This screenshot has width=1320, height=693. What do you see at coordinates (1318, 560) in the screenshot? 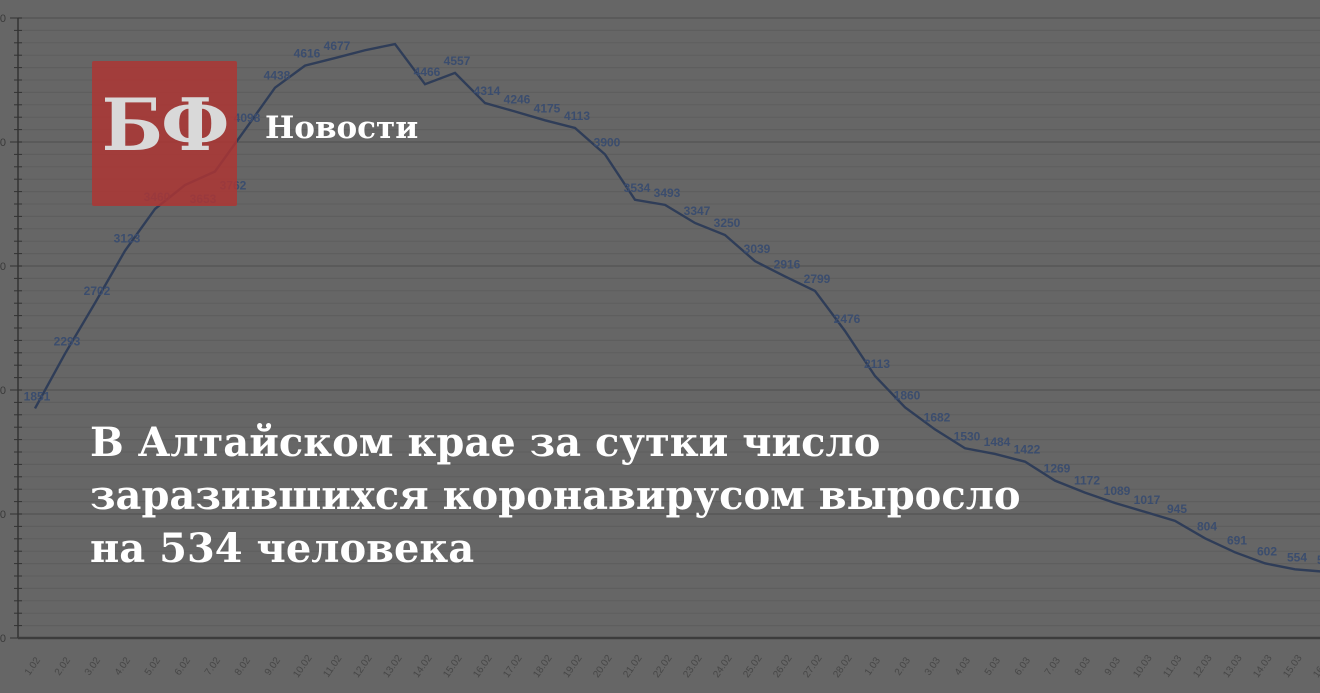
I see `data-label: 534` at bounding box center [1318, 560].